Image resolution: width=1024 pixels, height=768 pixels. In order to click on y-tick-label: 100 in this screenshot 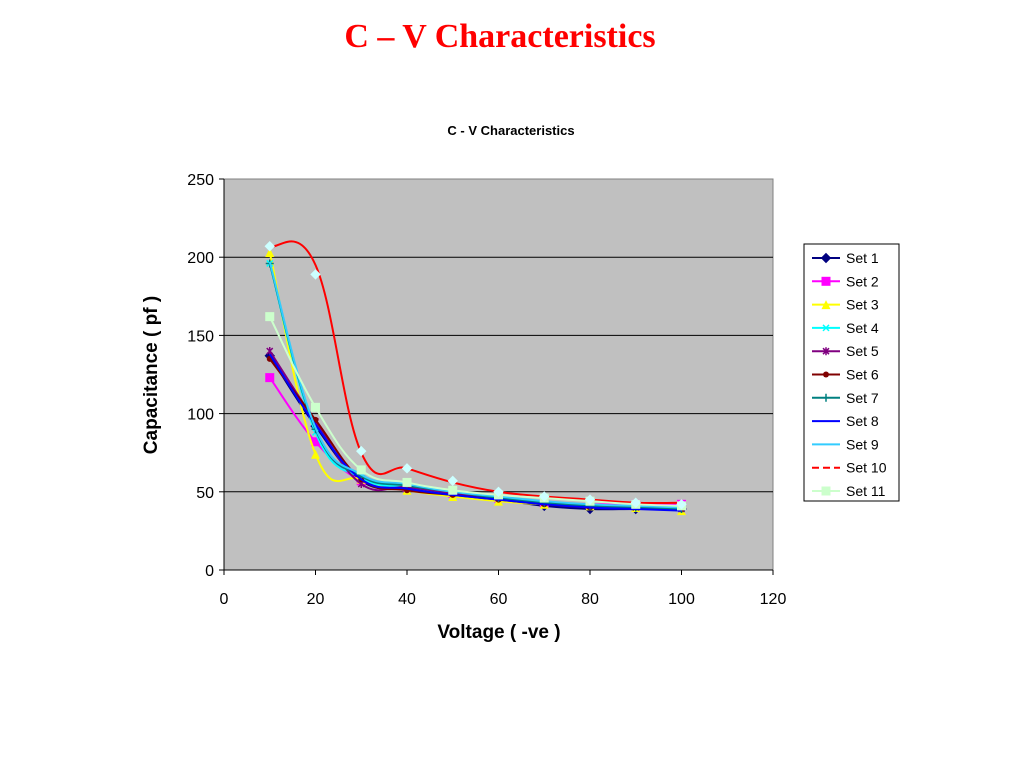, I will do `click(200, 415)`.